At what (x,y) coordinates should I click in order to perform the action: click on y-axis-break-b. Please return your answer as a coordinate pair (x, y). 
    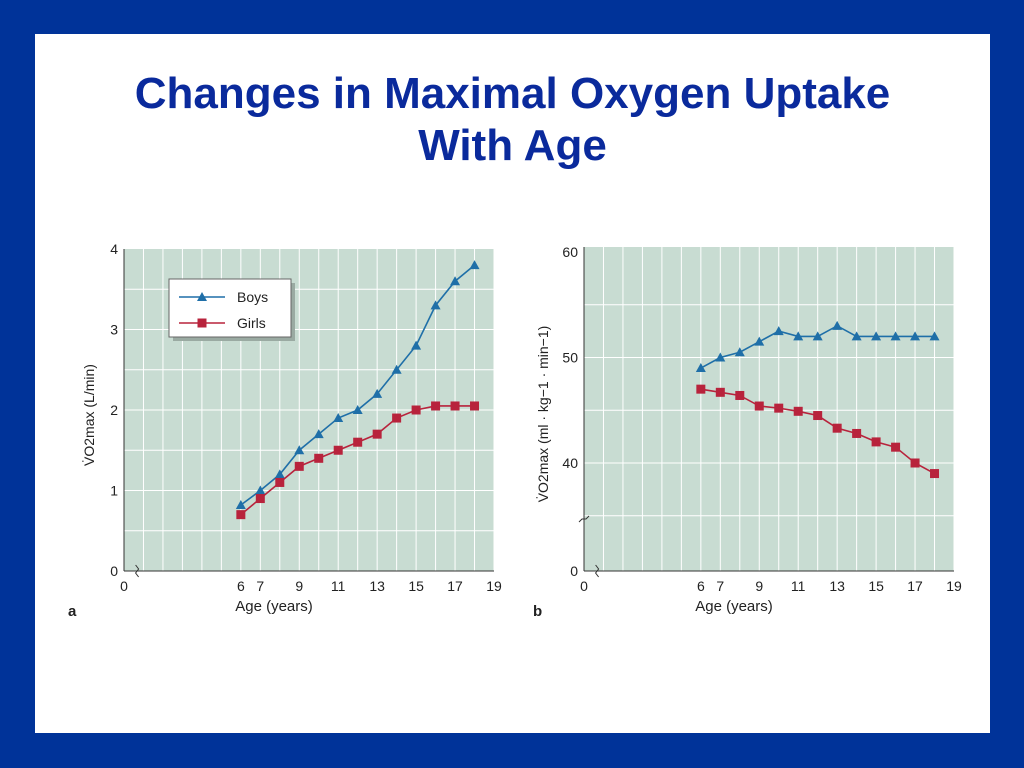
    Looking at the image, I should click on (584, 519).